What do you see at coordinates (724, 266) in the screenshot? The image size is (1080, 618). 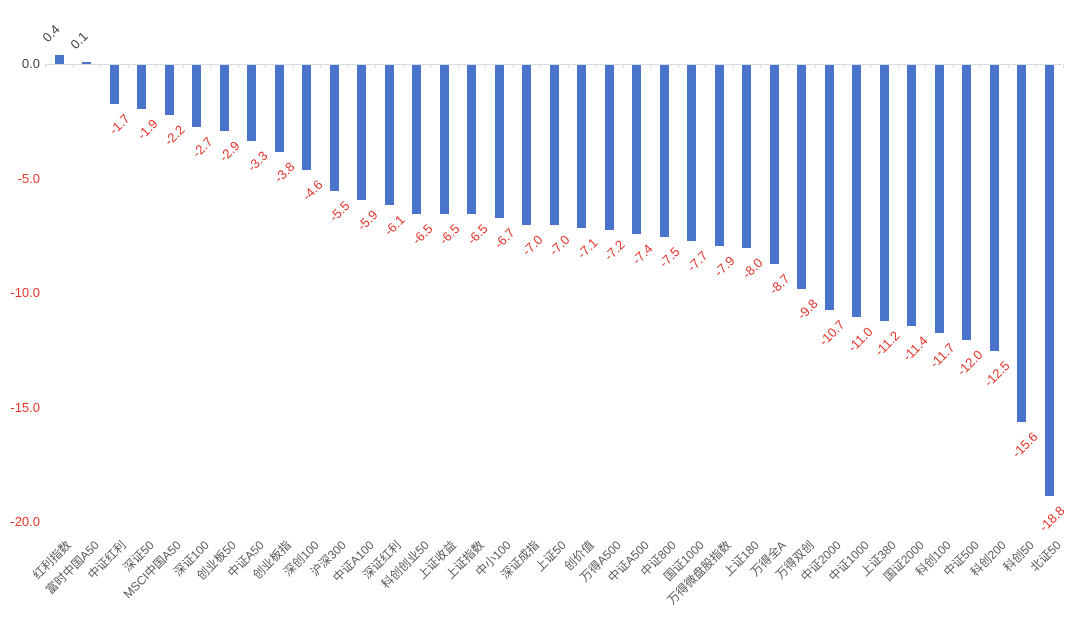 I see `value-label: -7.9` at bounding box center [724, 266].